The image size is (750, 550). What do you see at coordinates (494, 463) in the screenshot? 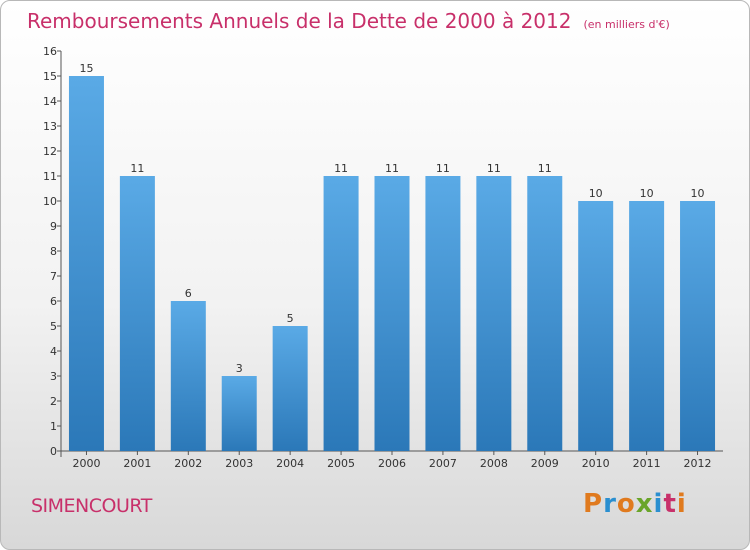
I see `x-tick-label: 2008` at bounding box center [494, 463].